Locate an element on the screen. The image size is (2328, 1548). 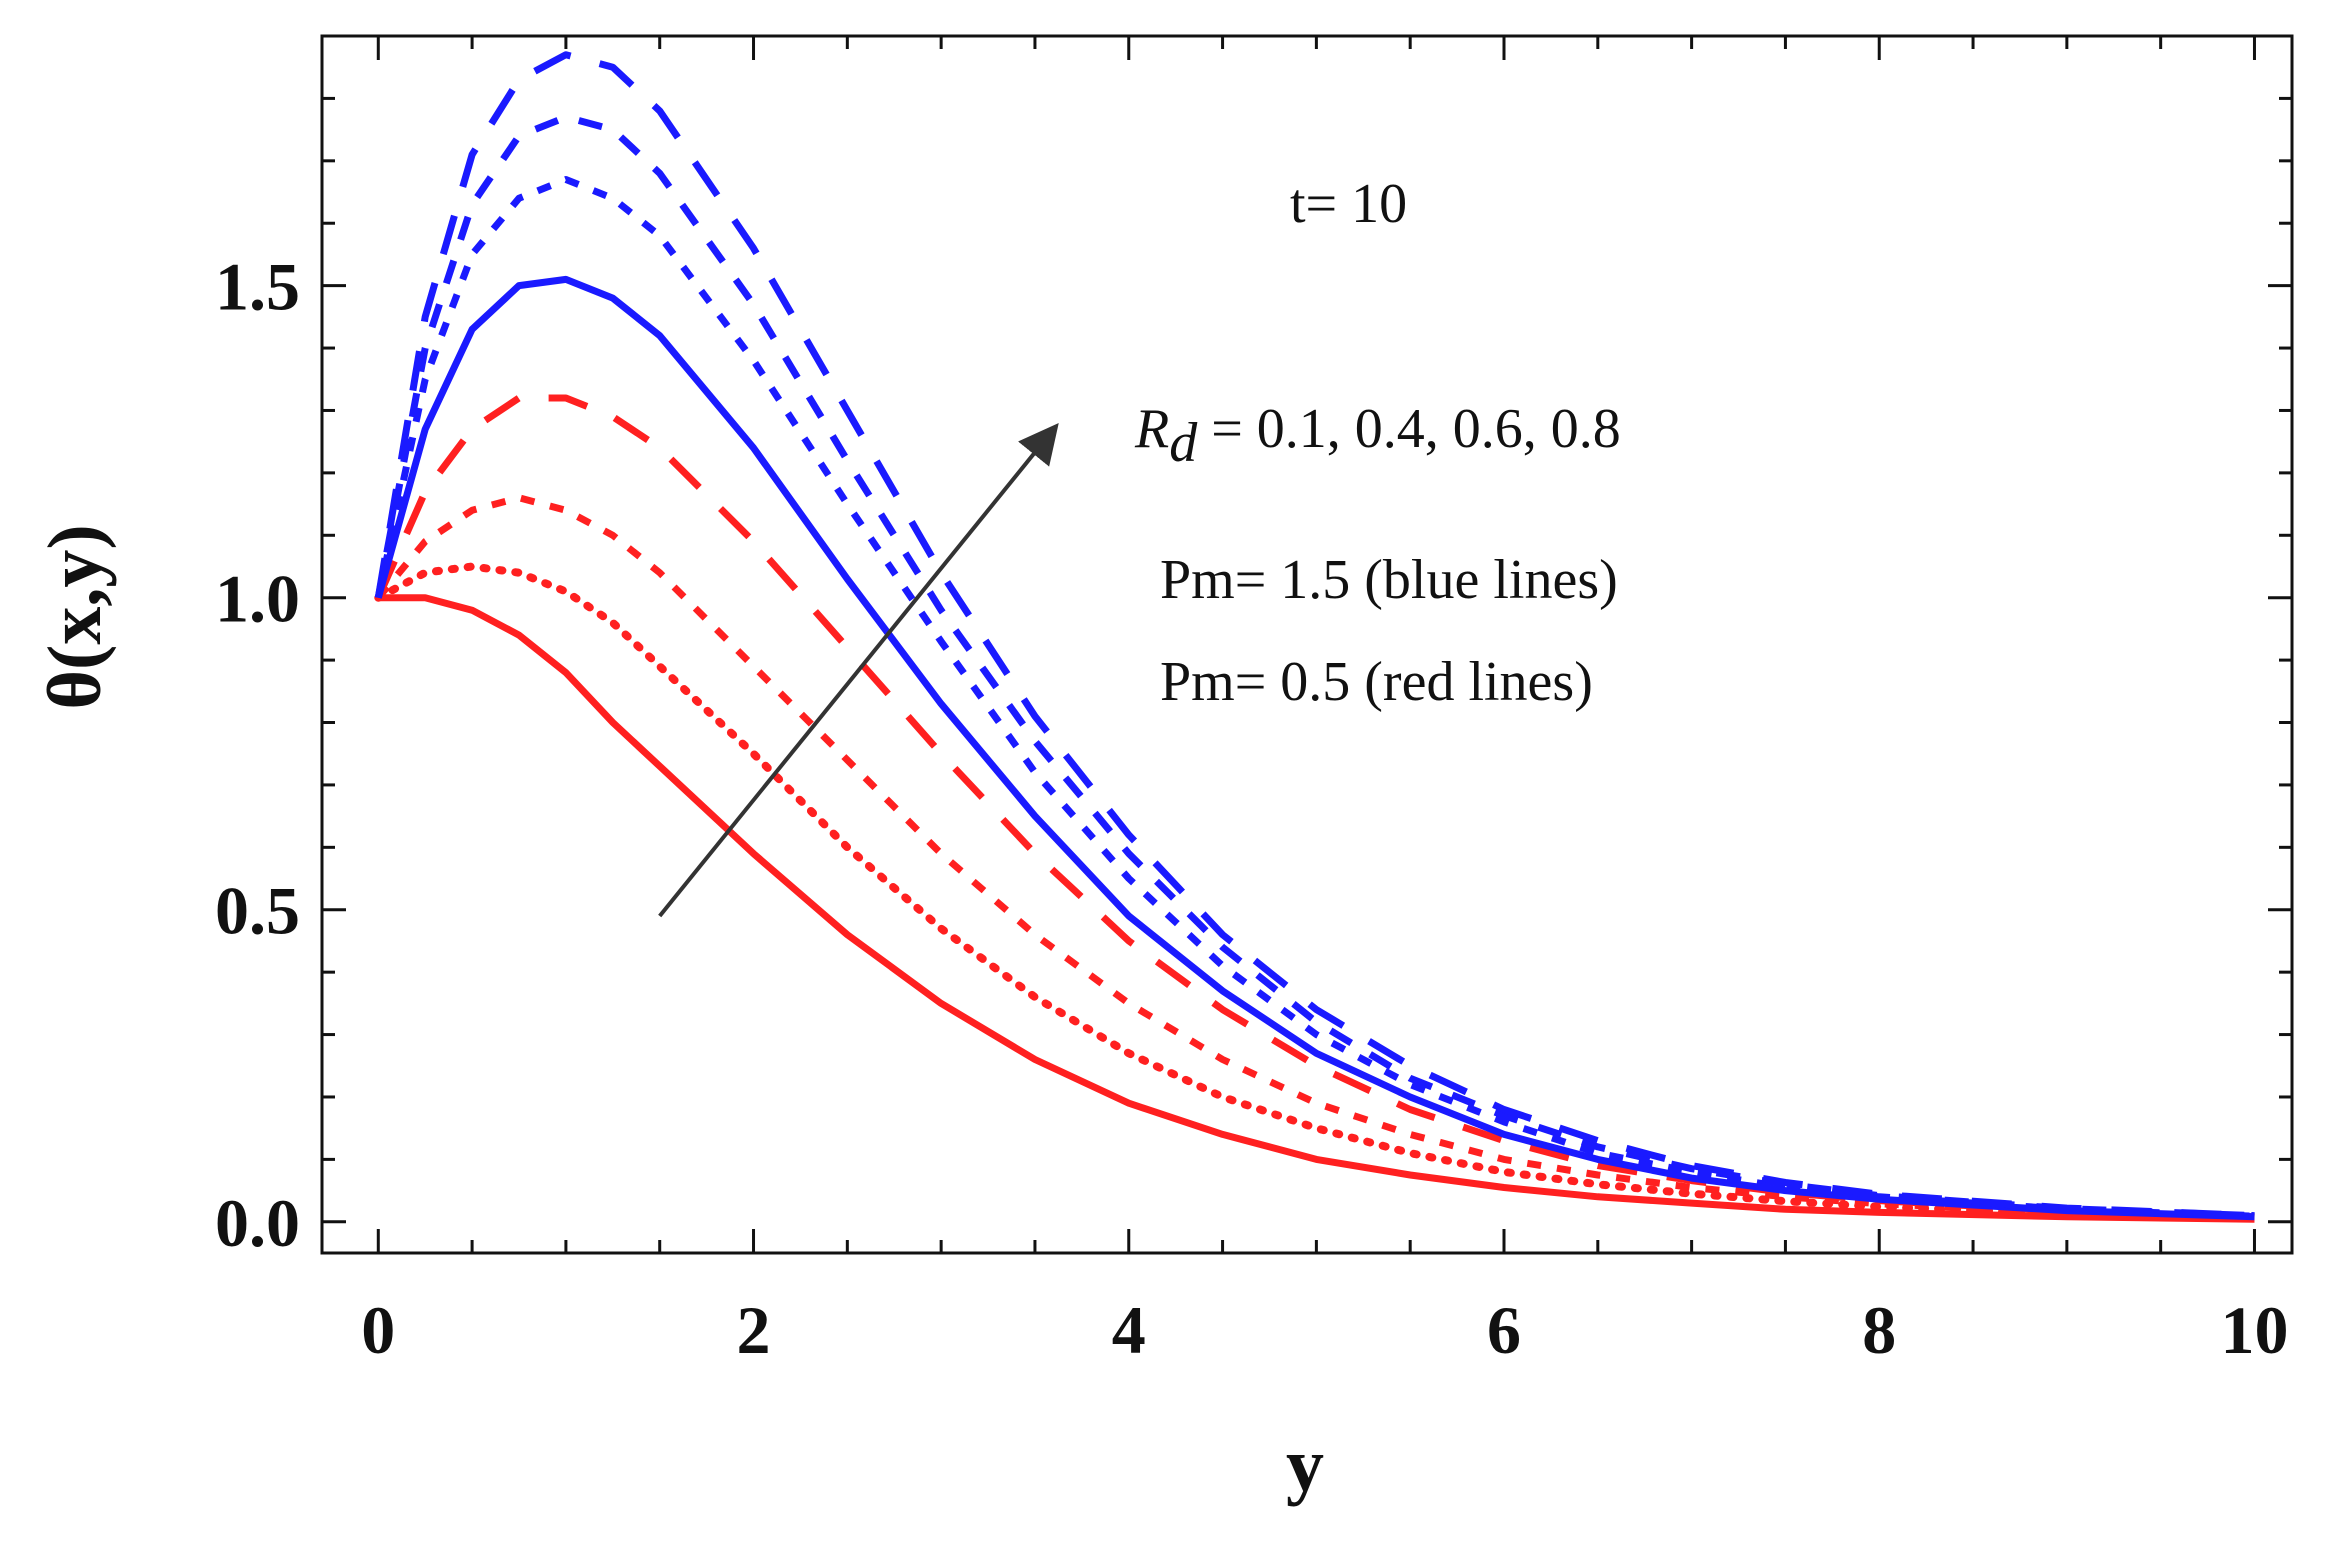
trend-arrow is located at coordinates (858, 670).